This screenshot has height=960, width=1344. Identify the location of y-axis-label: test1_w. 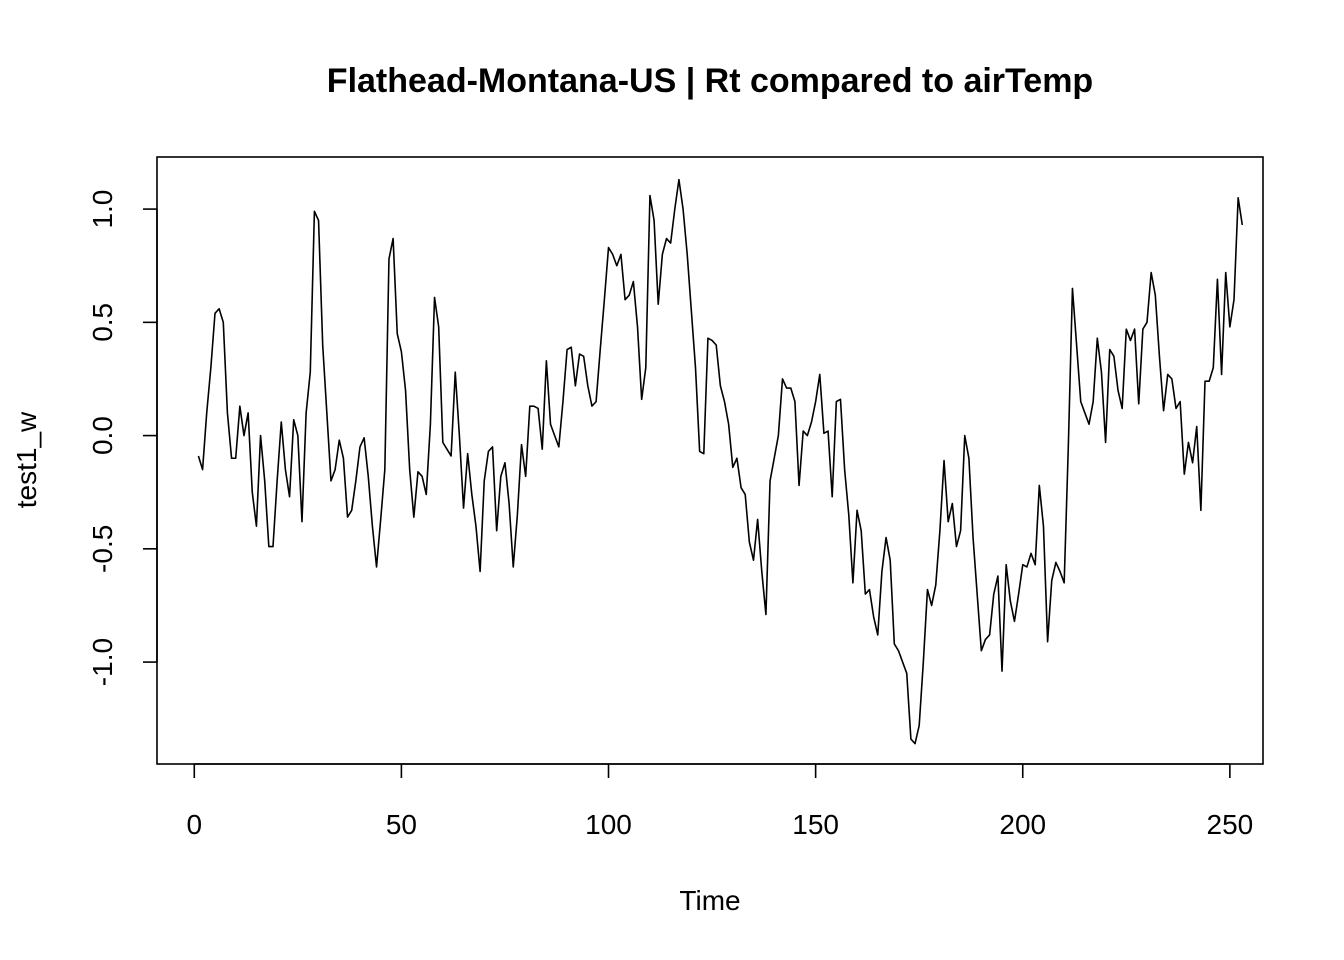
(26, 459).